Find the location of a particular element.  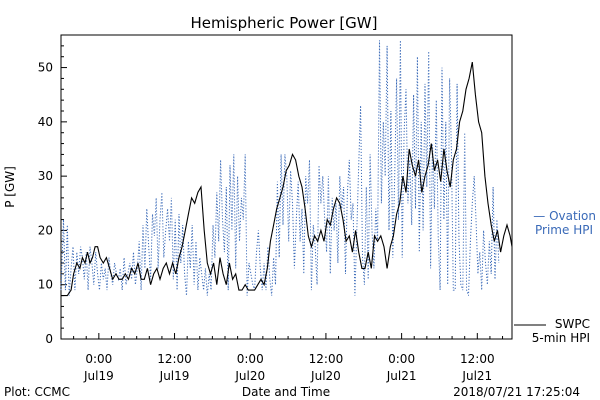

legend-swpc: SWPC 5-min HPI is located at coordinates (552, 331).